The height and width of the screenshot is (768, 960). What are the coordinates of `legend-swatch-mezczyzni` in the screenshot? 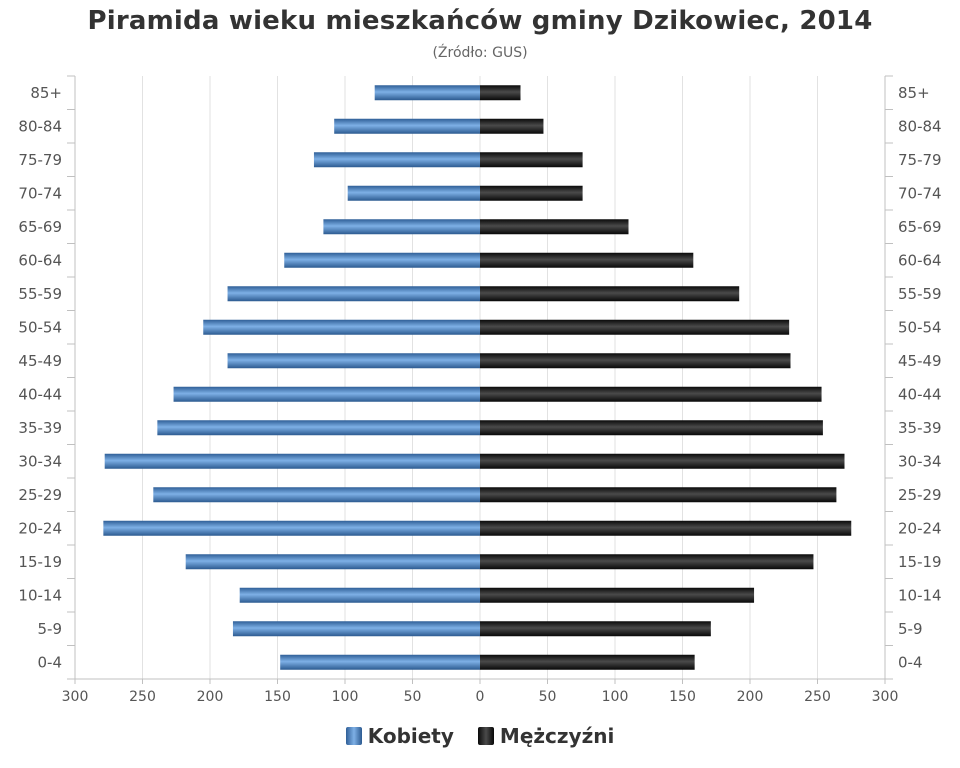 It's located at (485, 736).